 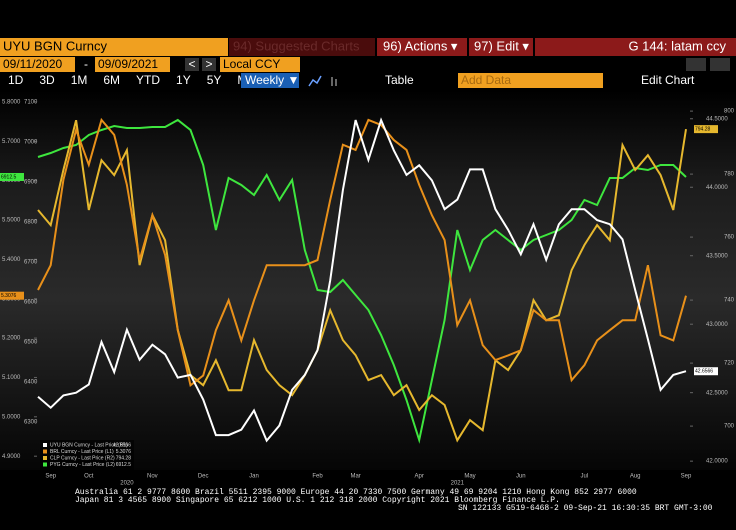 I want to click on suggested-button, so click(x=302, y=47).